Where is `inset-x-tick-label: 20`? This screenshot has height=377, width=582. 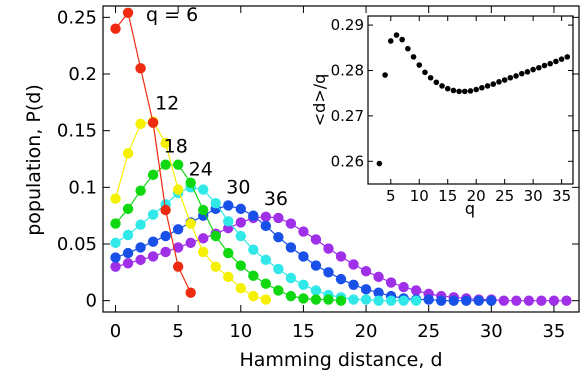
inset-x-tick-label: 20 is located at coordinates (476, 196).